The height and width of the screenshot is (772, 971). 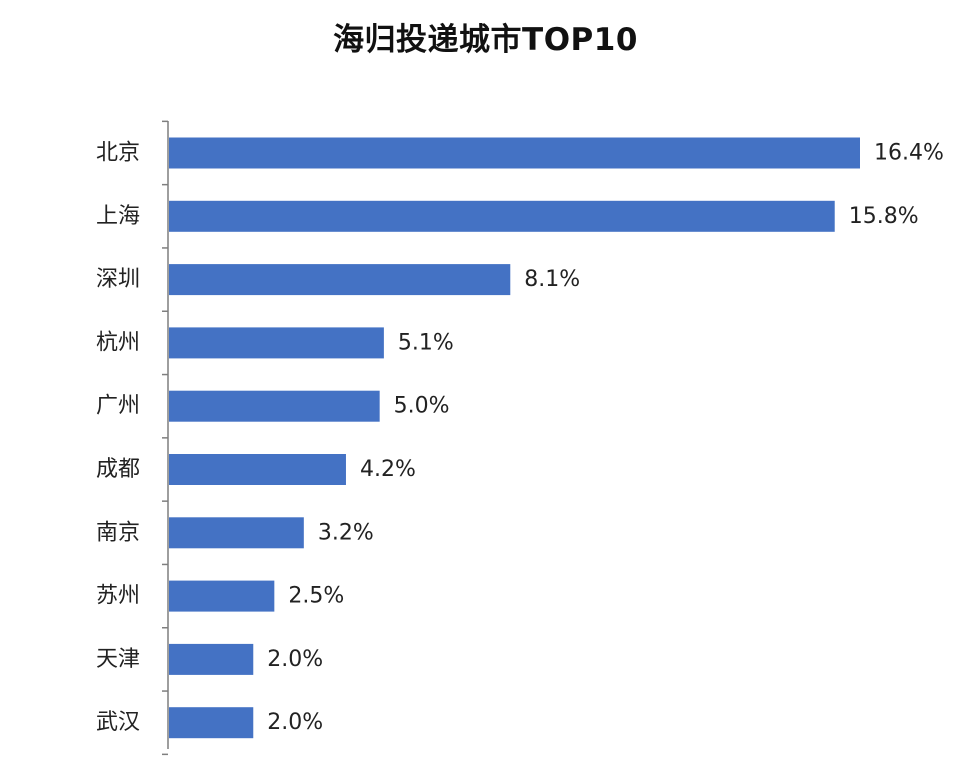 I want to click on data-label: 3.2%, so click(x=346, y=532).